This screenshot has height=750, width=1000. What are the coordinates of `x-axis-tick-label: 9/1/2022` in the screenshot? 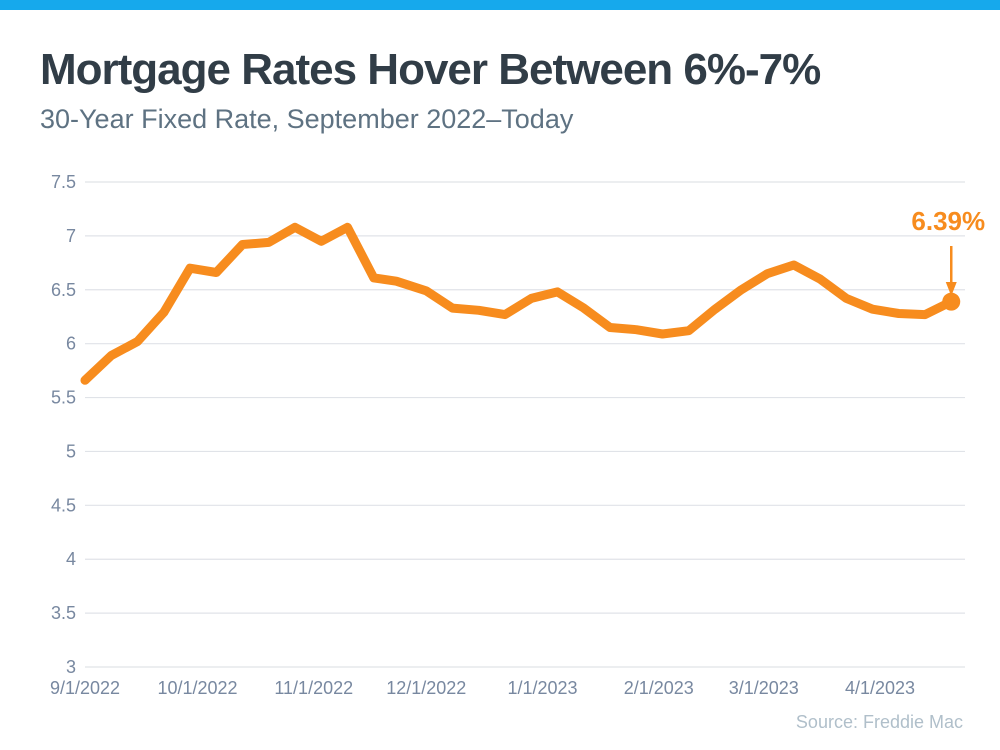 It's located at (85, 688).